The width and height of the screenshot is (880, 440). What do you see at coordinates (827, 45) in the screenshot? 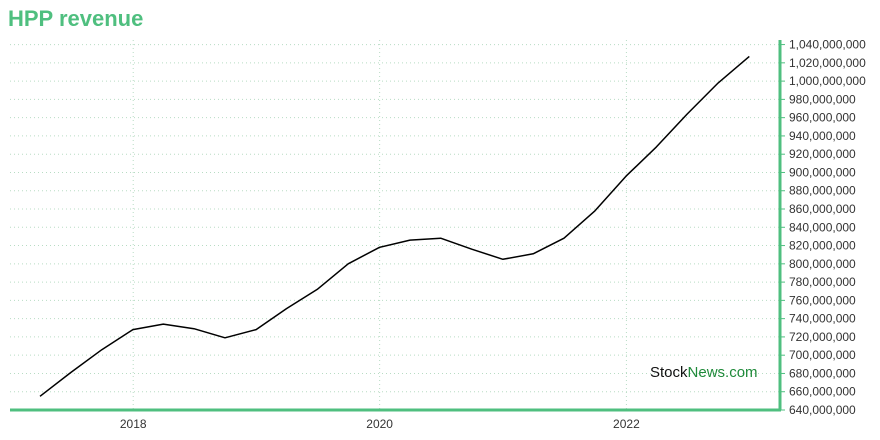
I see `y-tick-label: 1,040,000,000` at bounding box center [827, 45].